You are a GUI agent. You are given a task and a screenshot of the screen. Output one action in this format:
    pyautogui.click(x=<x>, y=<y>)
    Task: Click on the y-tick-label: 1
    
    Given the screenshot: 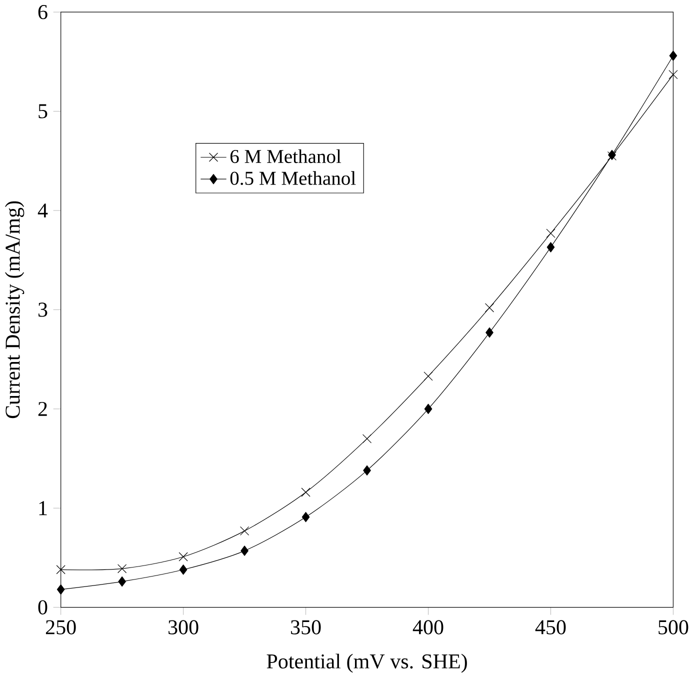 What is the action you would take?
    pyautogui.click(x=43, y=508)
    